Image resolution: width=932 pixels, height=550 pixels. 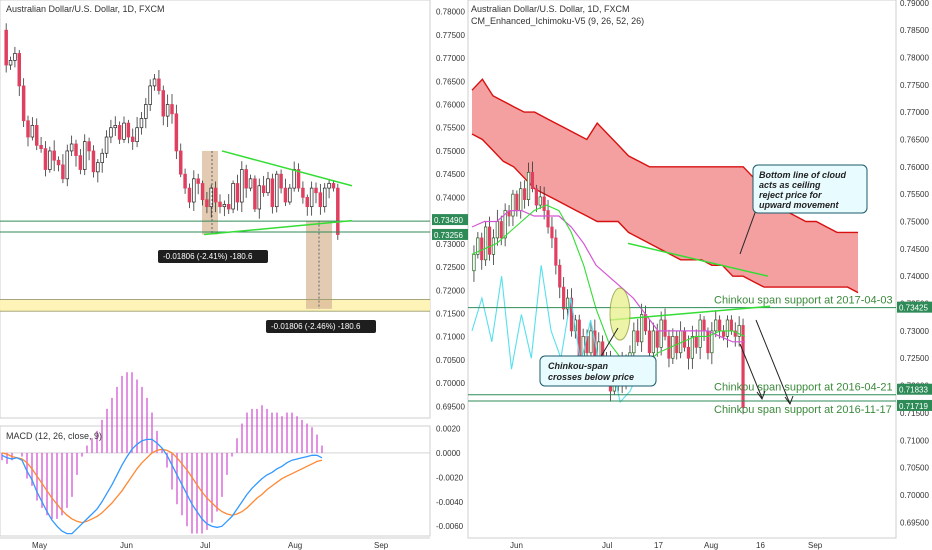 I want to click on left-price-tick: 0.75000, so click(x=450, y=151).